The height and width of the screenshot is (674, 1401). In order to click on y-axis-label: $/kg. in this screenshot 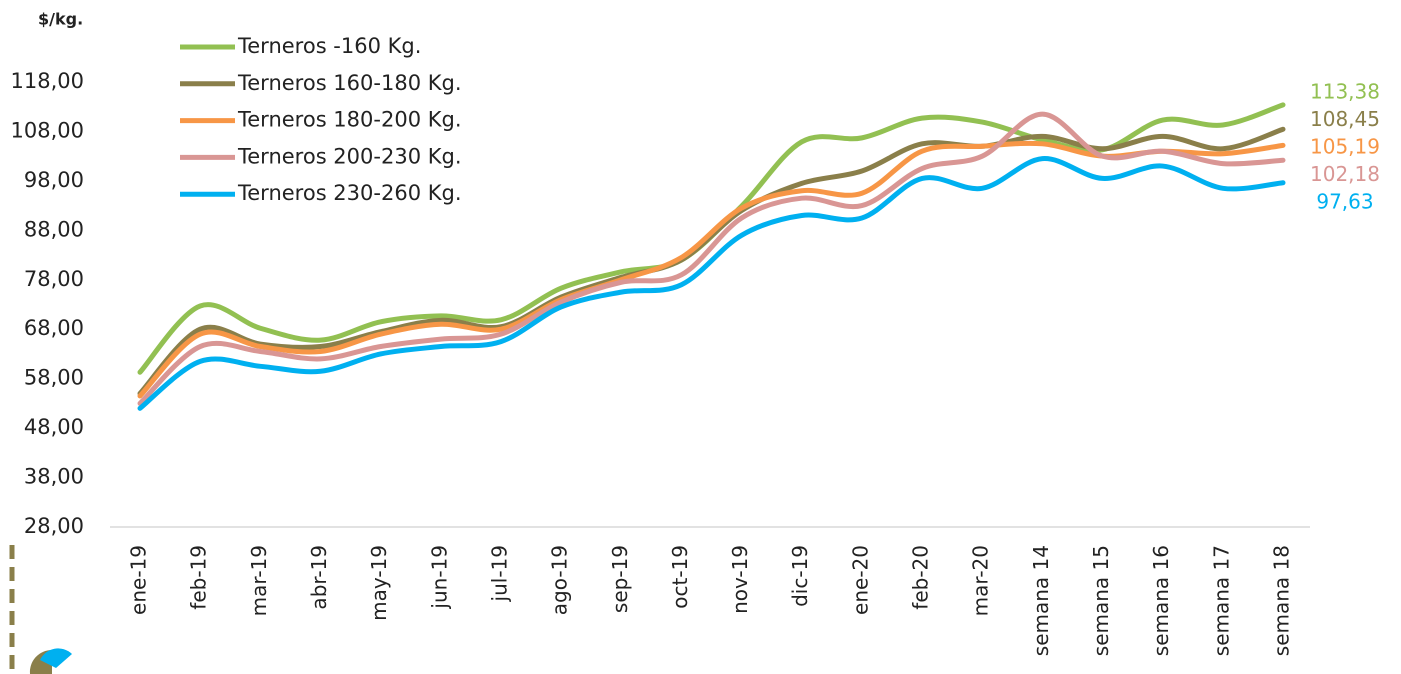, I will do `click(60, 19)`.